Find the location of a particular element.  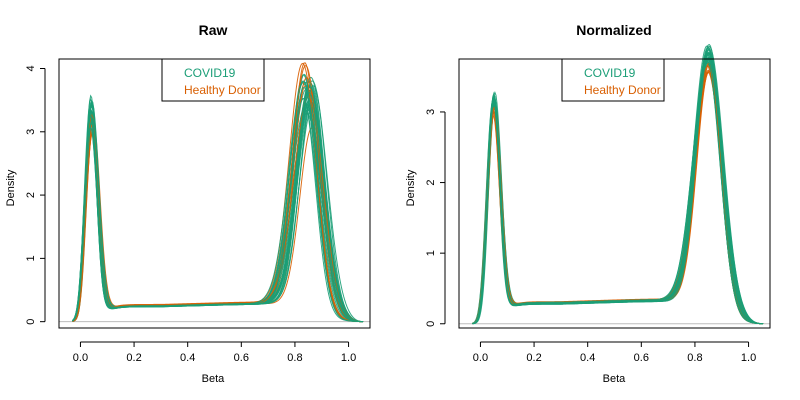

y-tick-label: 4 is located at coordinates (31, 68).